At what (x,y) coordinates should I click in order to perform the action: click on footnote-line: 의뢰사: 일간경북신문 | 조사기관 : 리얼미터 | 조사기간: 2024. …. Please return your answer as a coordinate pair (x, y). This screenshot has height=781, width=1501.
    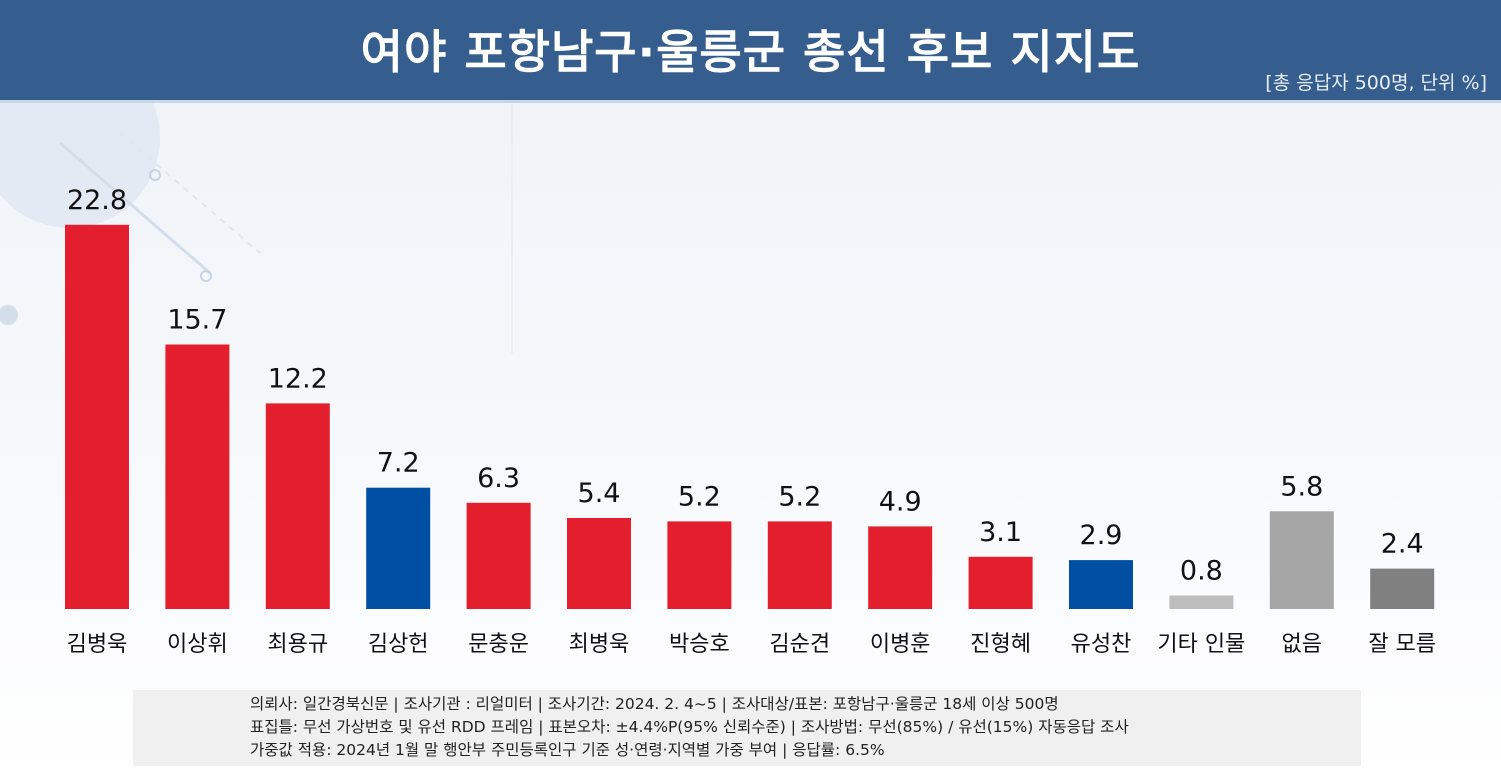
    Looking at the image, I should click on (654, 704).